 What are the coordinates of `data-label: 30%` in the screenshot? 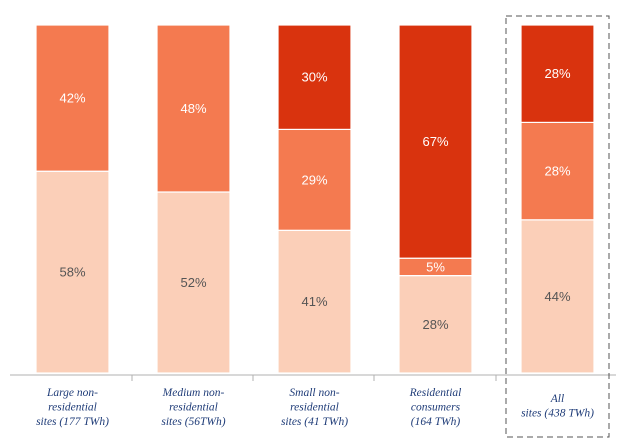 It's located at (314, 77).